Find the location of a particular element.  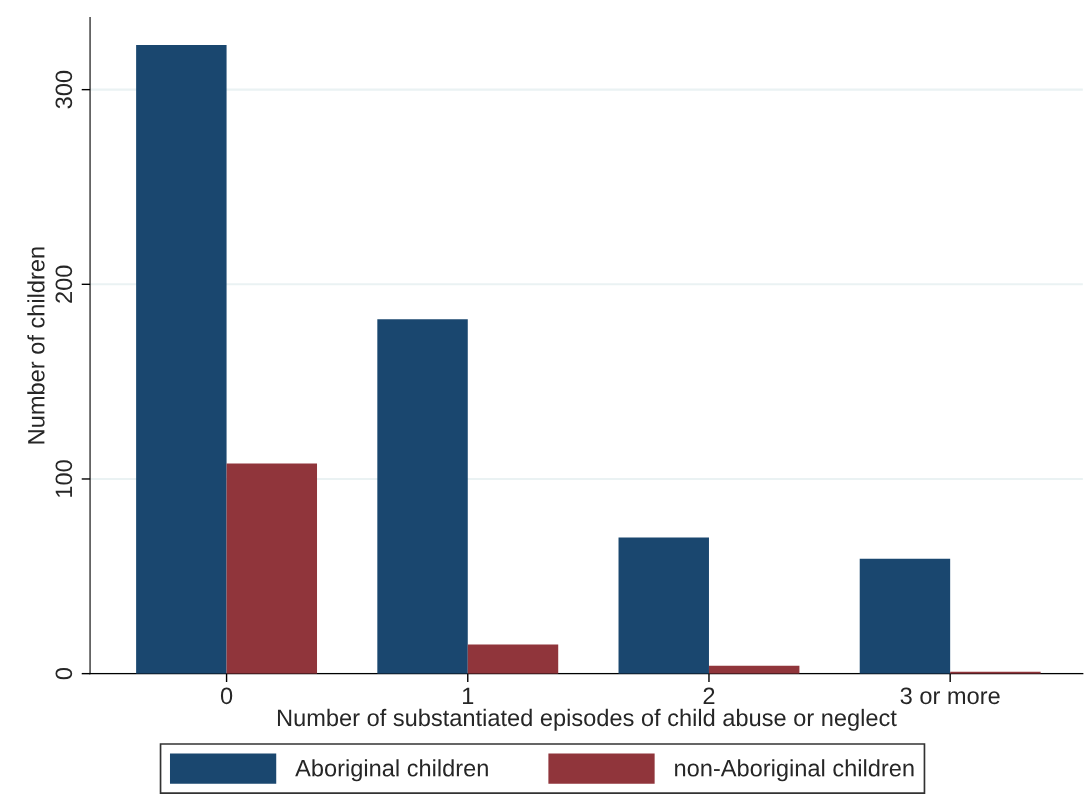

x-tick-label: 0 is located at coordinates (226, 696).